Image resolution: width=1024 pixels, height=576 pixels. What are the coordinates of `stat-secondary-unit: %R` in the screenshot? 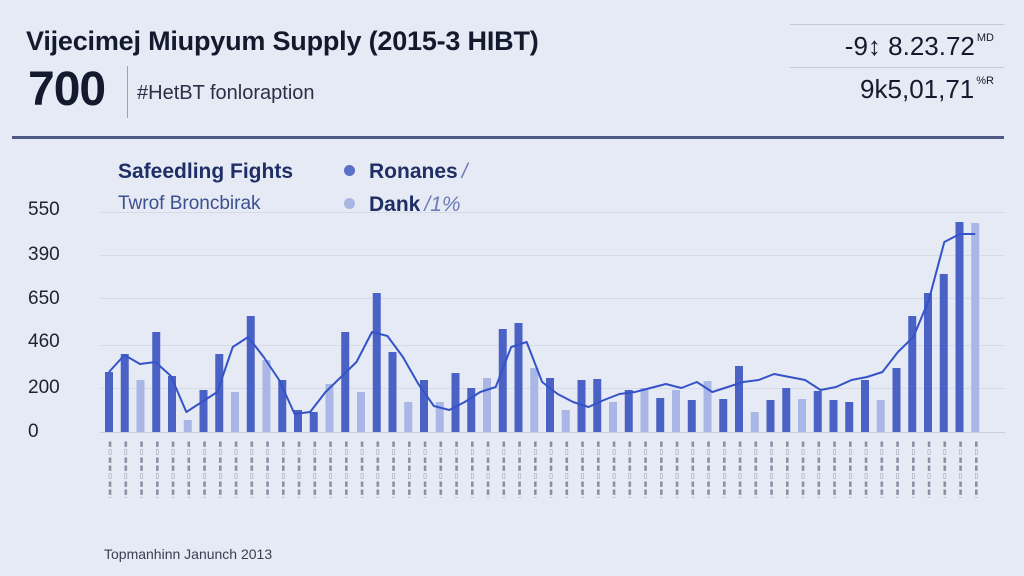 It's located at (985, 81).